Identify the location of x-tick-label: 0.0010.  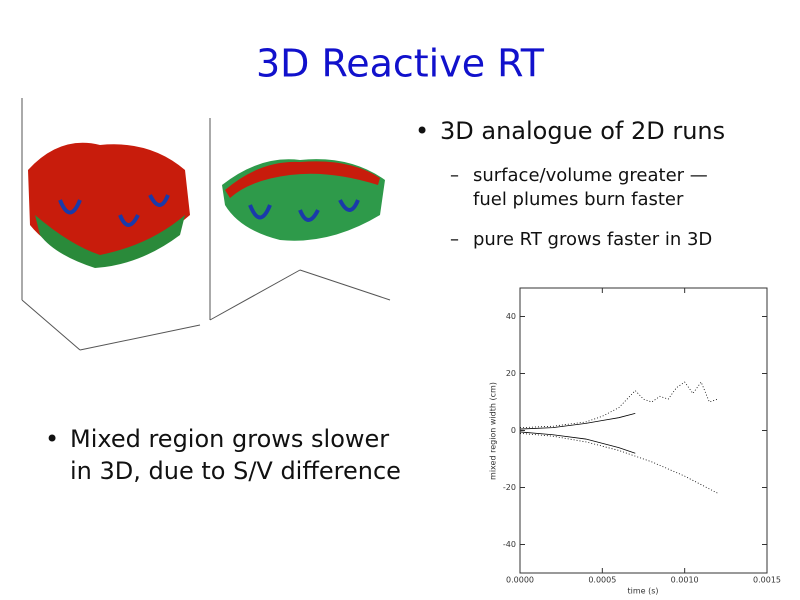
(685, 580).